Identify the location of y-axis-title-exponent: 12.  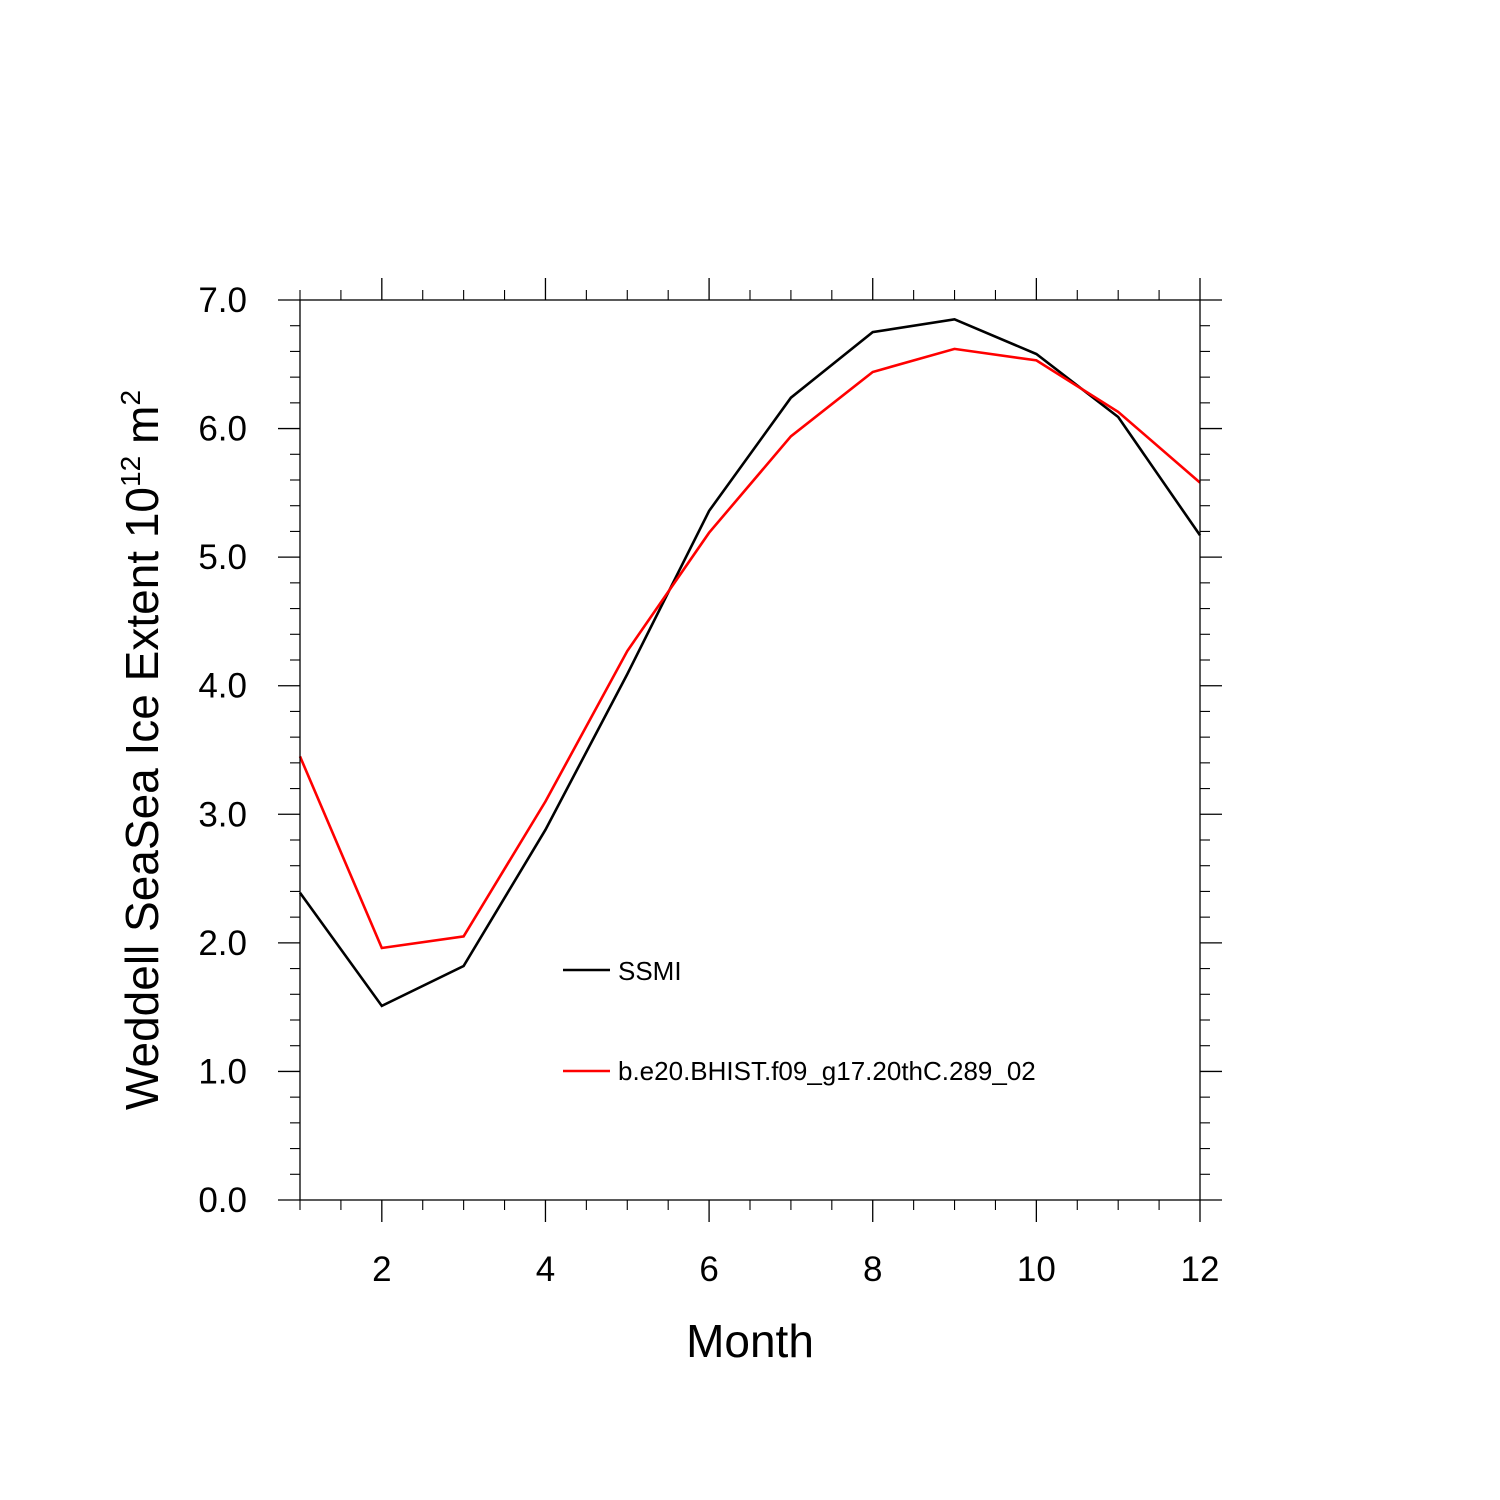
(130, 471).